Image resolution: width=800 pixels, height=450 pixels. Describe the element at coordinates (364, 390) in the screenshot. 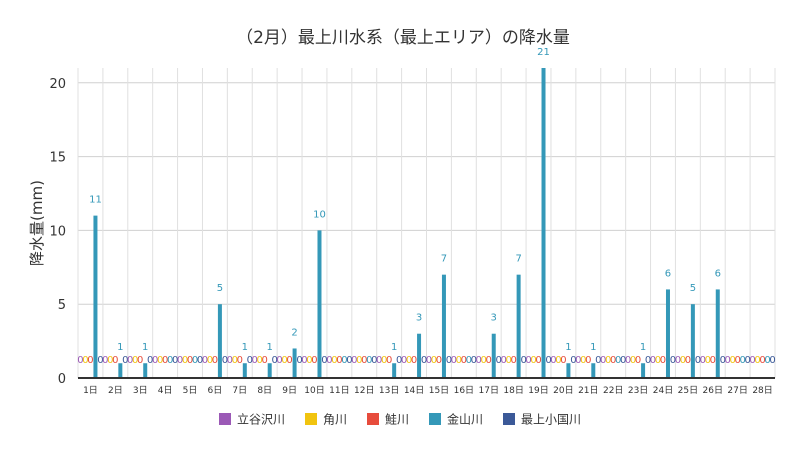

I see `x-tick-label: 12日` at that location.